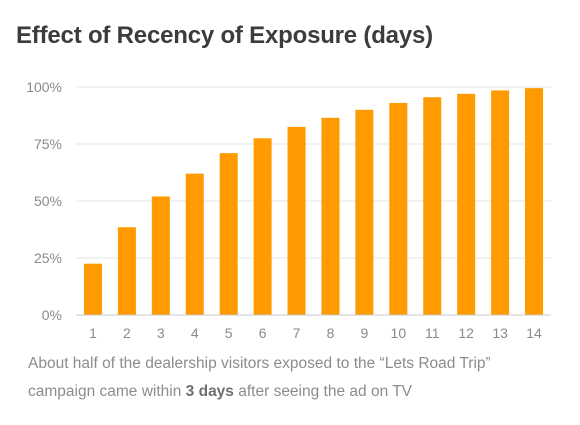  What do you see at coordinates (48, 144) in the screenshot?
I see `y-tick-label: 75%` at bounding box center [48, 144].